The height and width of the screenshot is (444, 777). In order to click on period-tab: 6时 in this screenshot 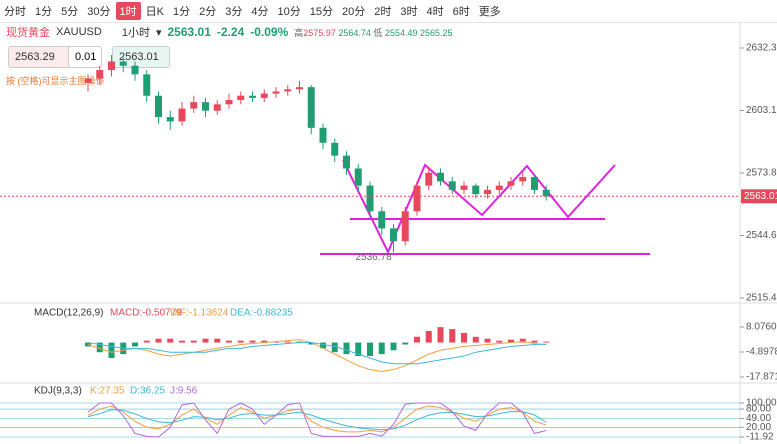, I will do `click(461, 12)`.